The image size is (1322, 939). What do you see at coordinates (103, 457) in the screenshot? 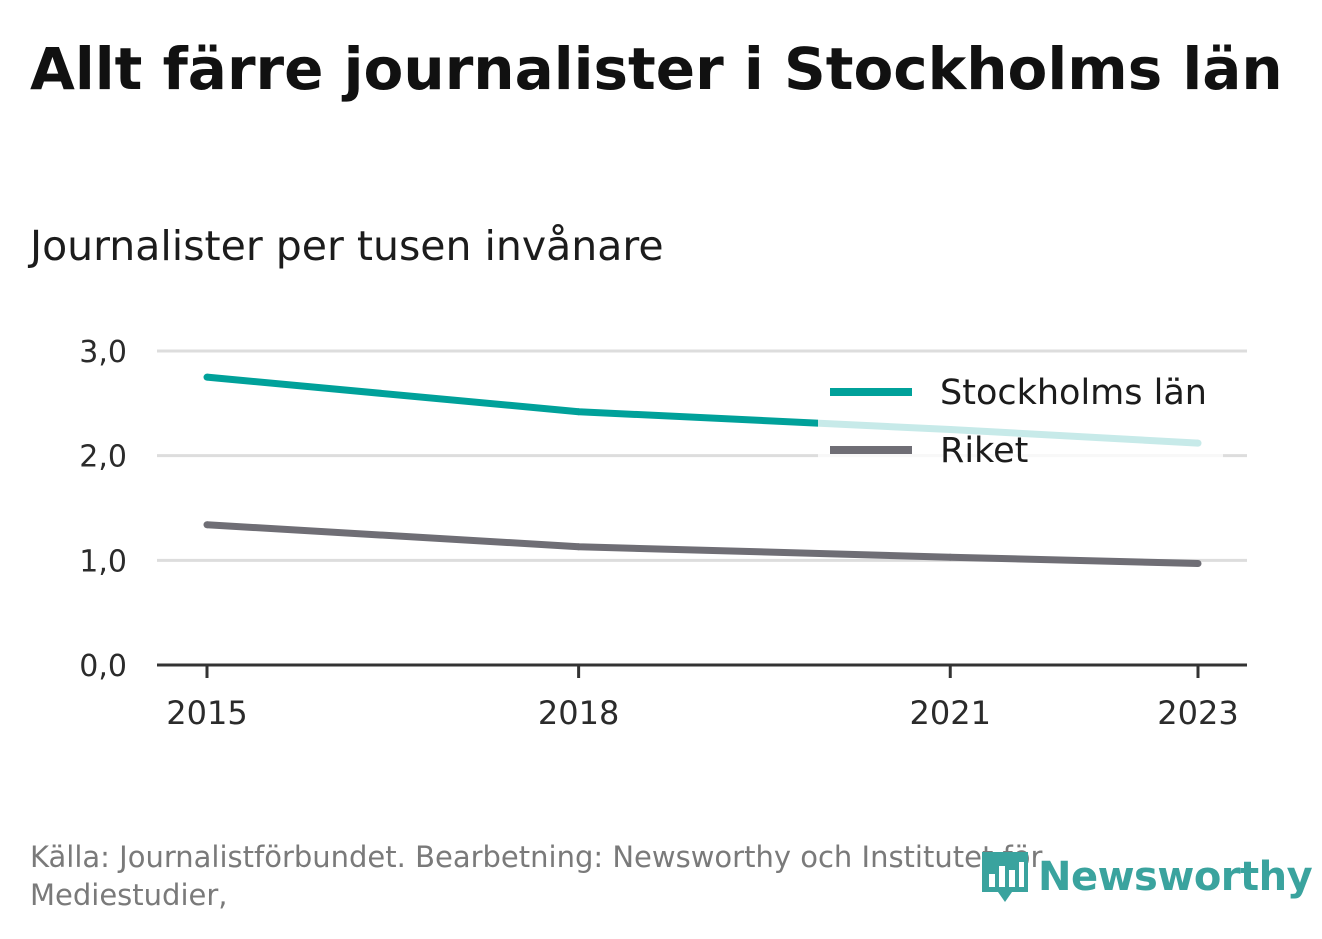
I see `y-tick-label: 2,0` at bounding box center [103, 457].